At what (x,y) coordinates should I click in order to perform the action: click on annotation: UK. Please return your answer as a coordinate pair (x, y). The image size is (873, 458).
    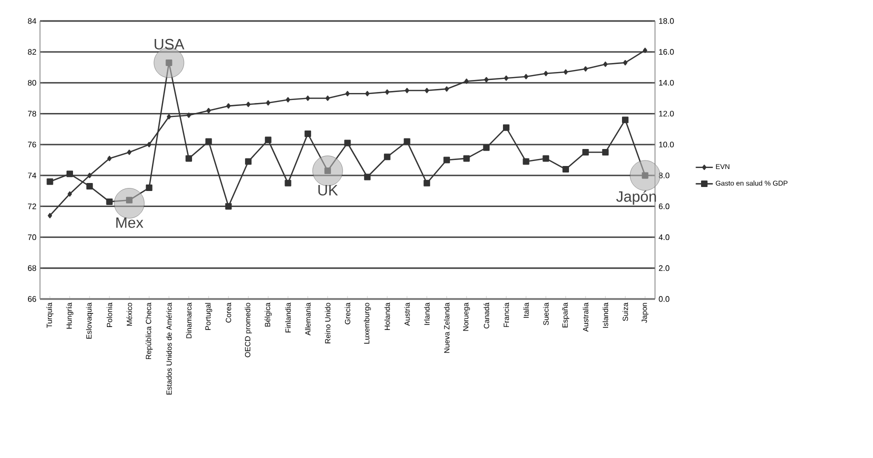
    Looking at the image, I should click on (328, 190).